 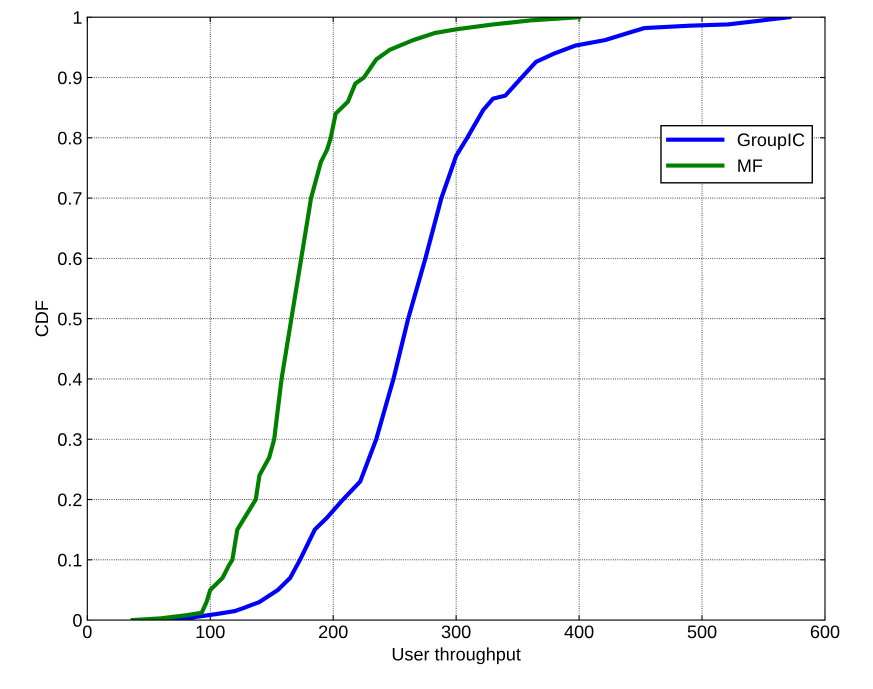 What do you see at coordinates (70, 259) in the screenshot?
I see `y-tick-label: 0.6` at bounding box center [70, 259].